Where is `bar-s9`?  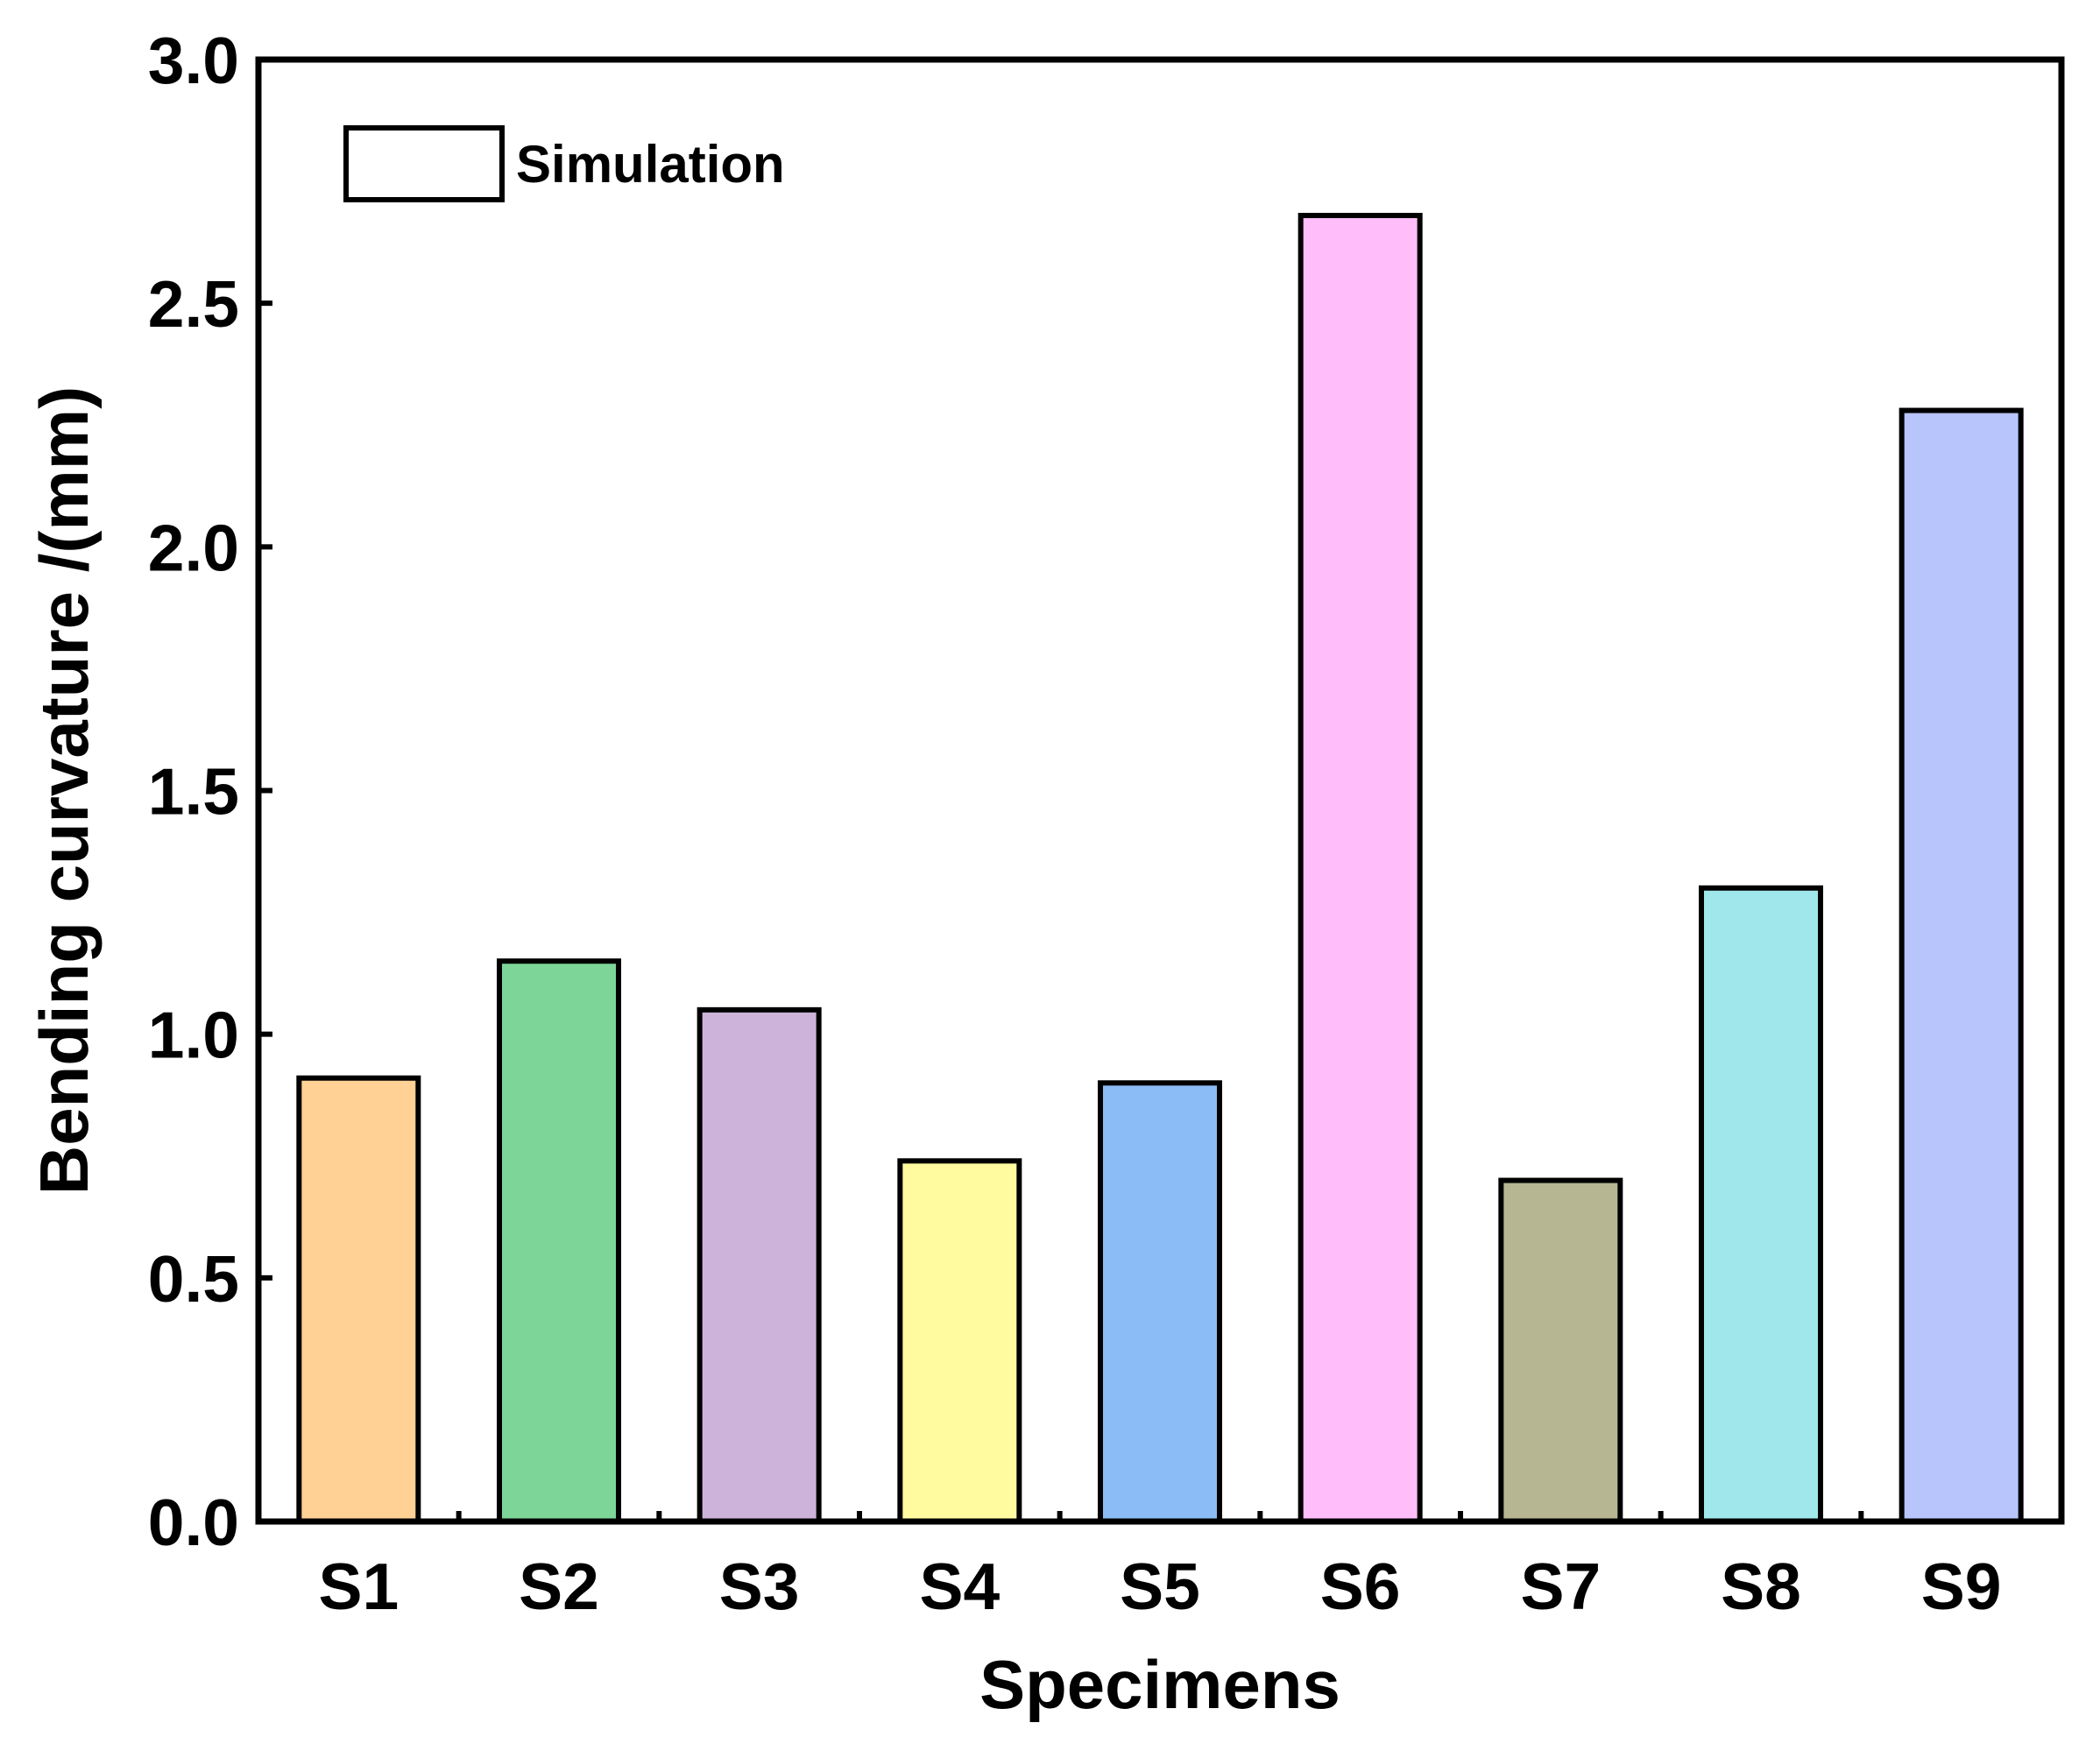 bar-s9 is located at coordinates (1961, 965).